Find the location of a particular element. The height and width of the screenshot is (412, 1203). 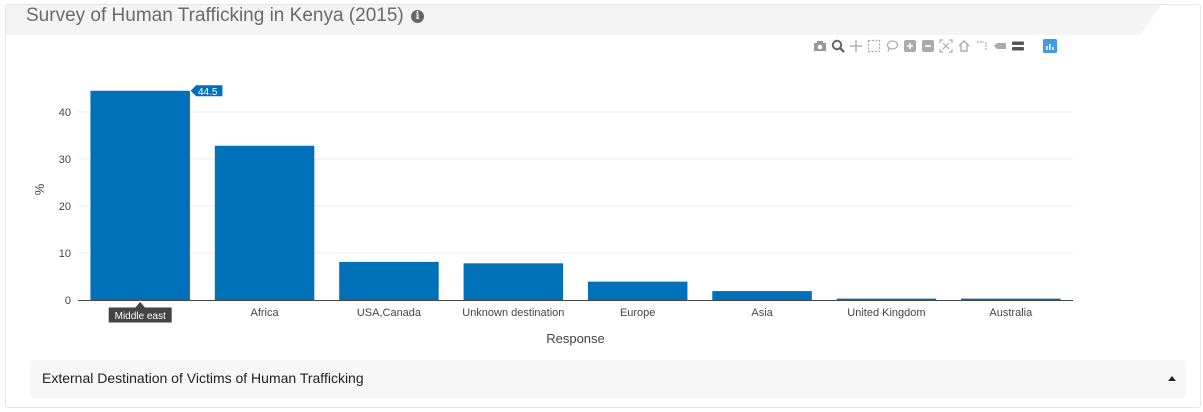

hover-value-text: 44.5 is located at coordinates (208, 92).